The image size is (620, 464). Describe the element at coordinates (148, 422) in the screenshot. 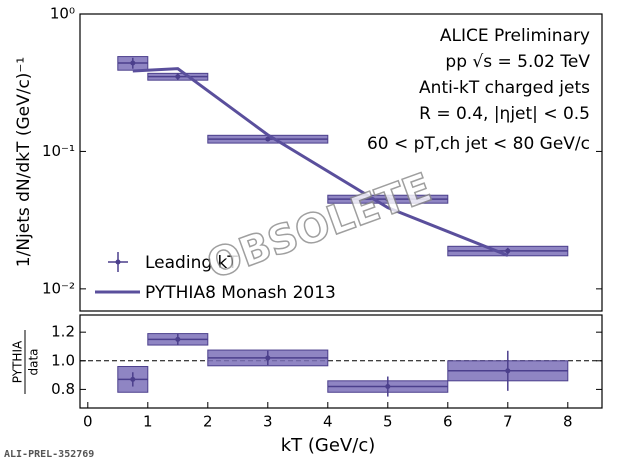

I see `x-tick-label: 1` at that location.